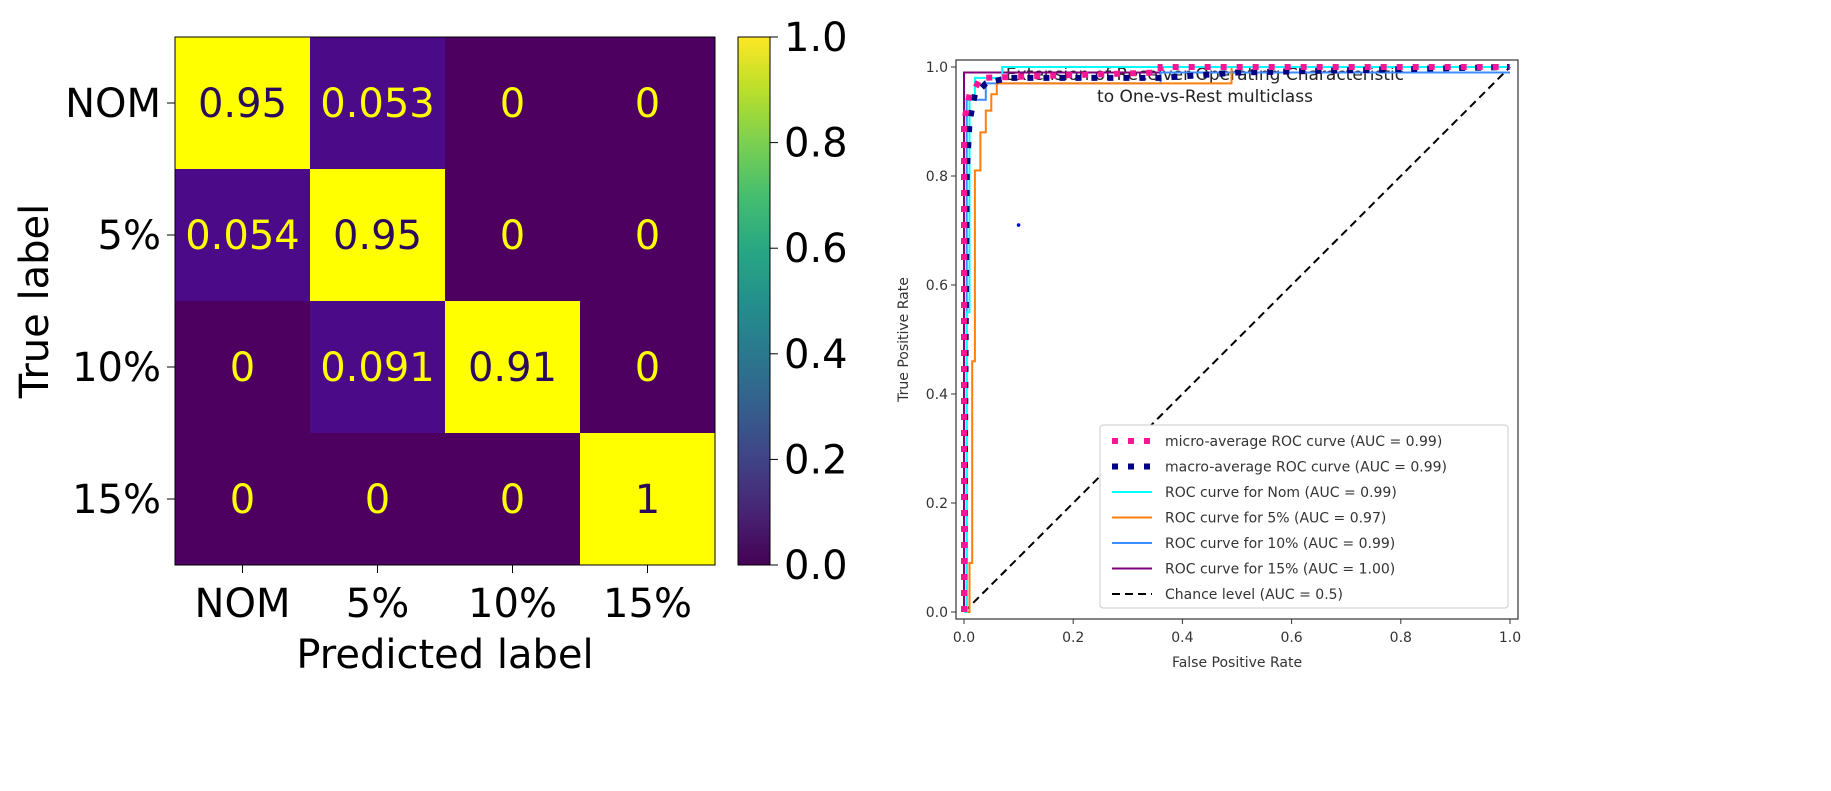 Image resolution: width=1831 pixels, height=791 pixels. I want to click on cell-value: 1, so click(647, 500).